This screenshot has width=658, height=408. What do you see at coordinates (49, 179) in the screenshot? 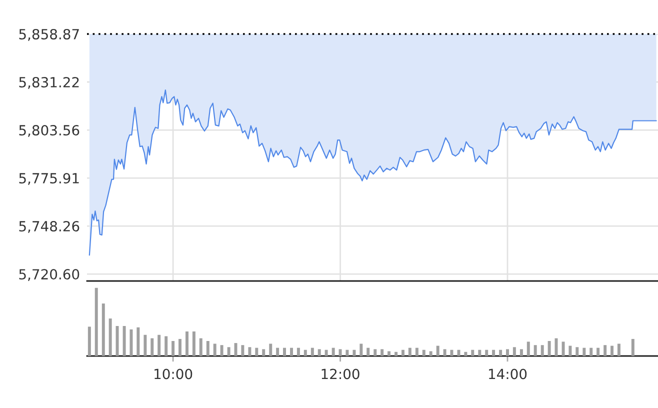
I see `y-tick-label: 5,775.91` at bounding box center [49, 179].